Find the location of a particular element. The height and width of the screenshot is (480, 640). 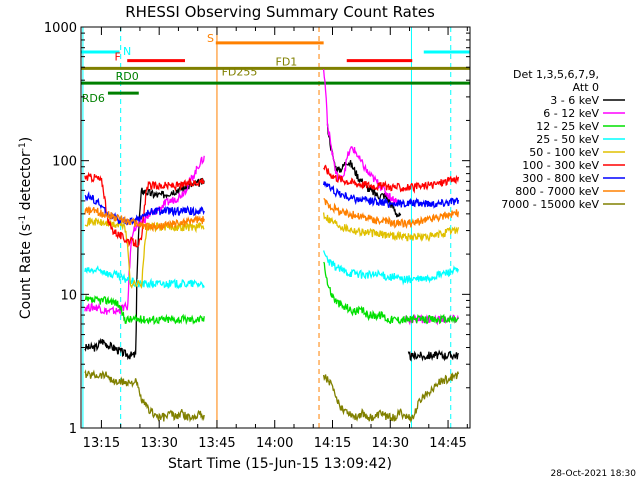

y-tick-label: 10 is located at coordinates (68, 295).